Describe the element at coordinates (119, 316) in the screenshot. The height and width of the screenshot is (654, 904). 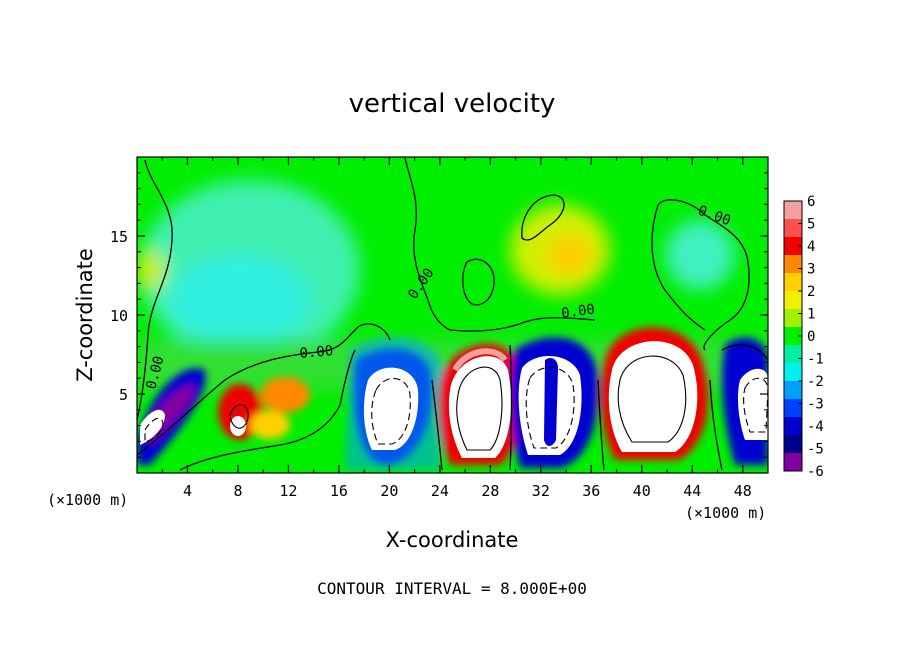
I see `y-tick-label: 10` at that location.